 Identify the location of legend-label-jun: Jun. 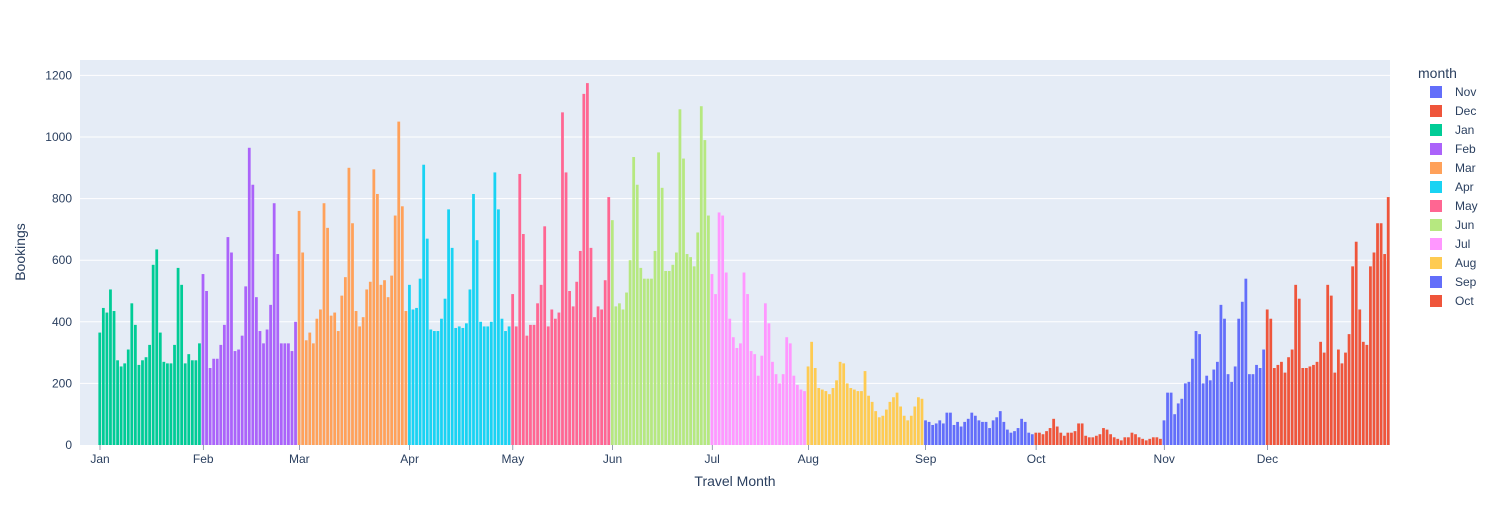
(1464, 225).